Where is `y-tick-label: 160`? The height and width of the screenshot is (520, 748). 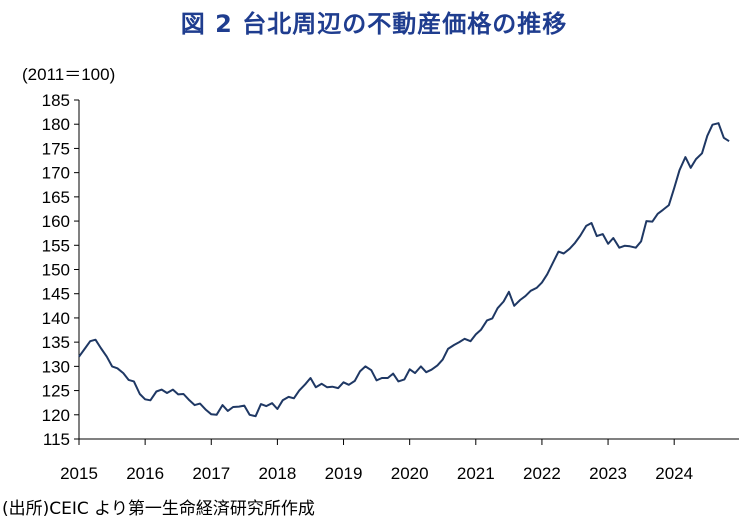
y-tick-label: 160 is located at coordinates (56, 221).